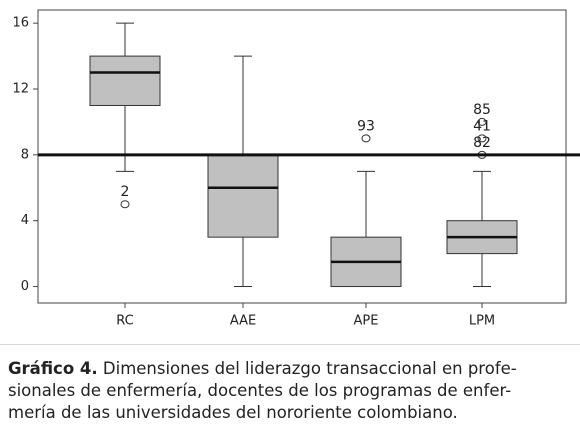  What do you see at coordinates (243, 321) in the screenshot?
I see `x-tick-label: AAE` at bounding box center [243, 321].